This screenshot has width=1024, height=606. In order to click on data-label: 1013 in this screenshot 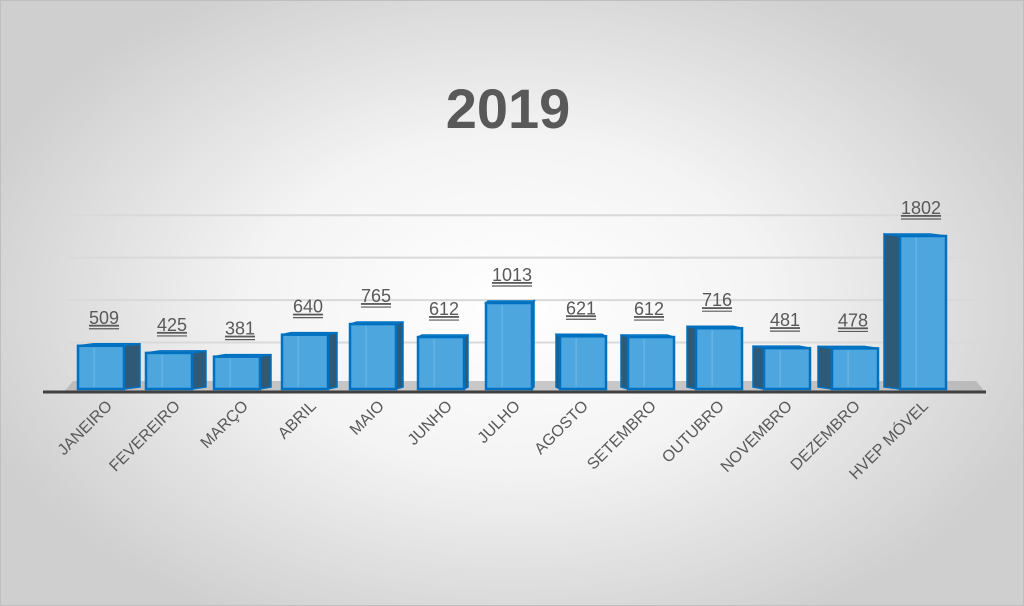, I will do `click(512, 275)`.